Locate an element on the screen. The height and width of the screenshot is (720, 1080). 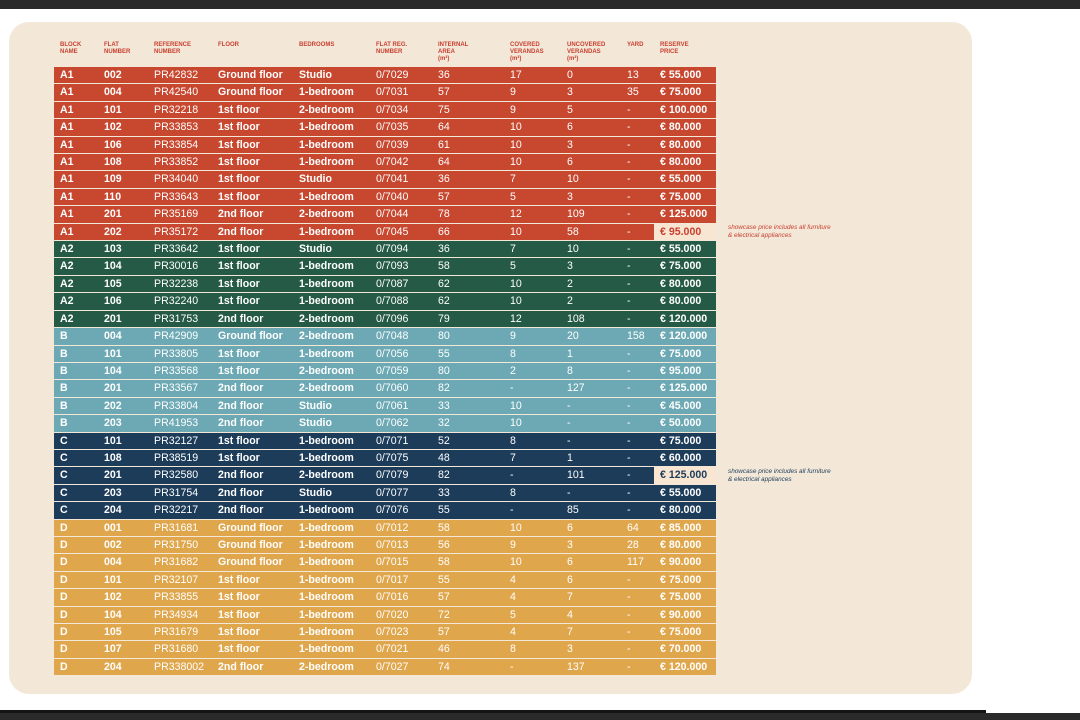
cell-uncovered-verandas: 4 is located at coordinates (591, 614).